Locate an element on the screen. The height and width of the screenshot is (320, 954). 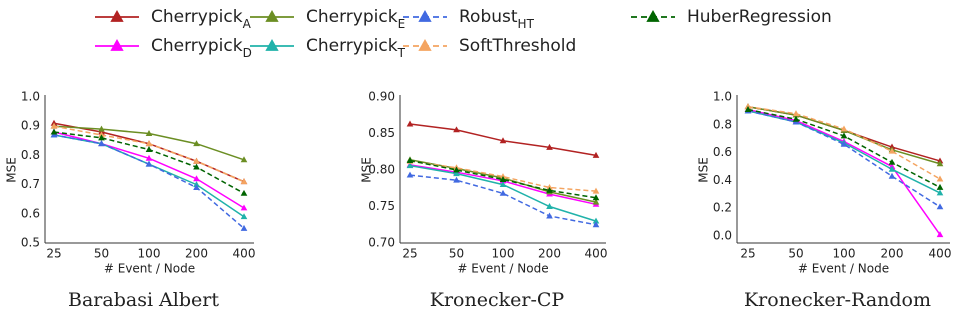
legend-subscript: E is located at coordinates (402, 24).